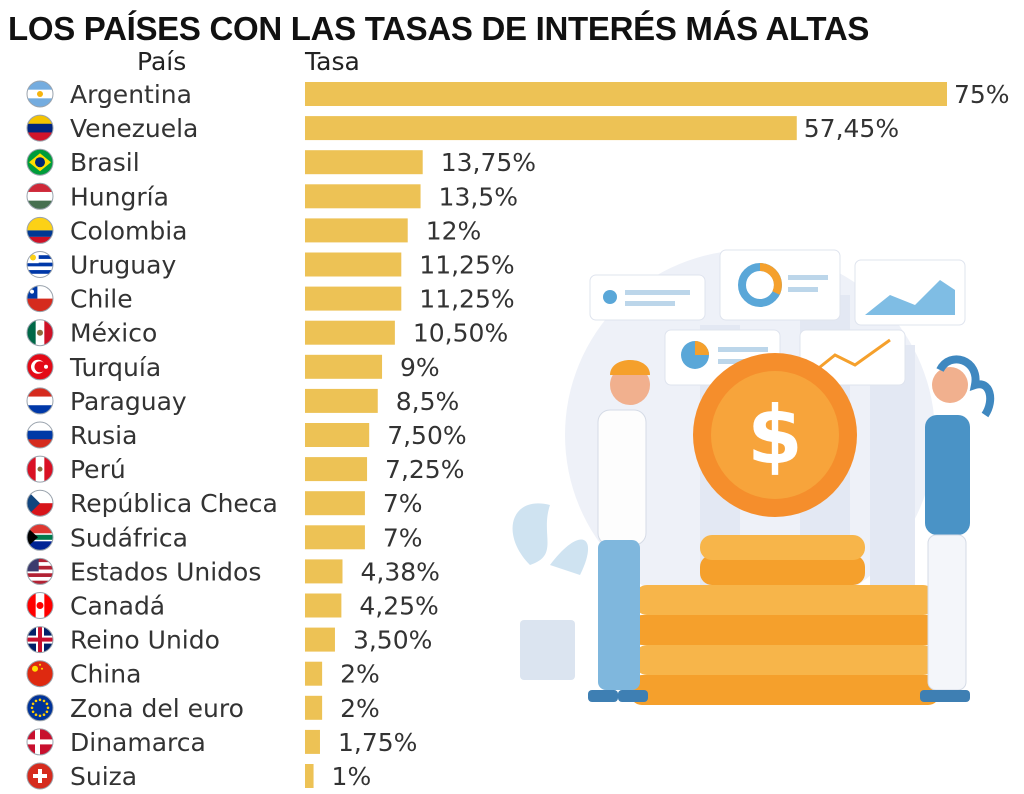  I want to click on flag-canada-icon, so click(40, 605).